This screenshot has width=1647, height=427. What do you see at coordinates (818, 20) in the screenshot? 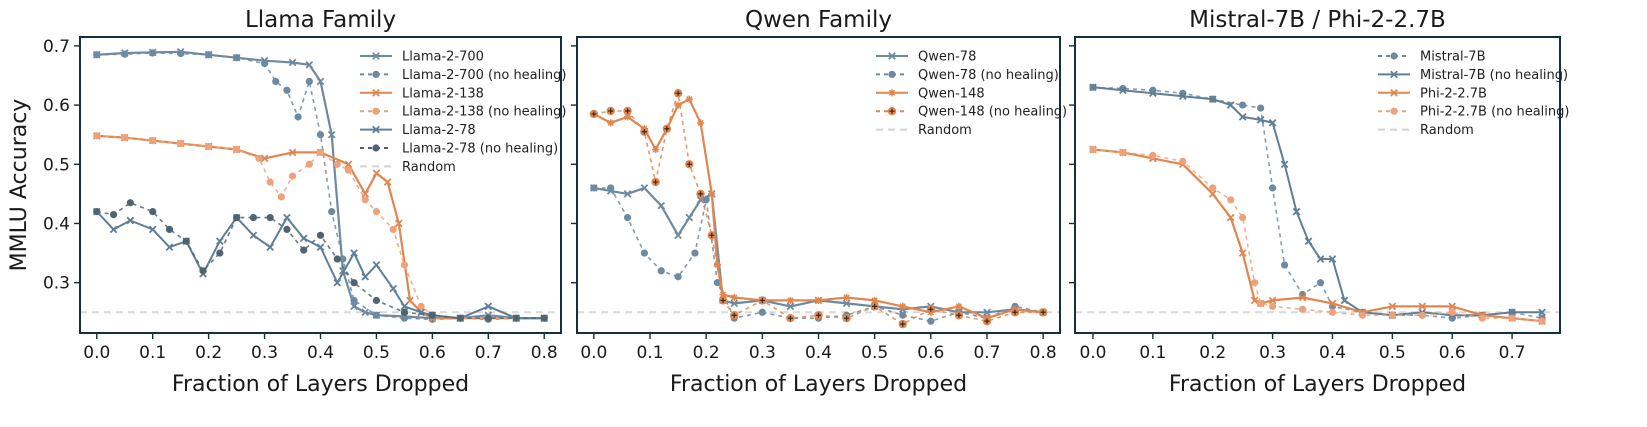
I see `chart-title: Qwen Family` at bounding box center [818, 20].